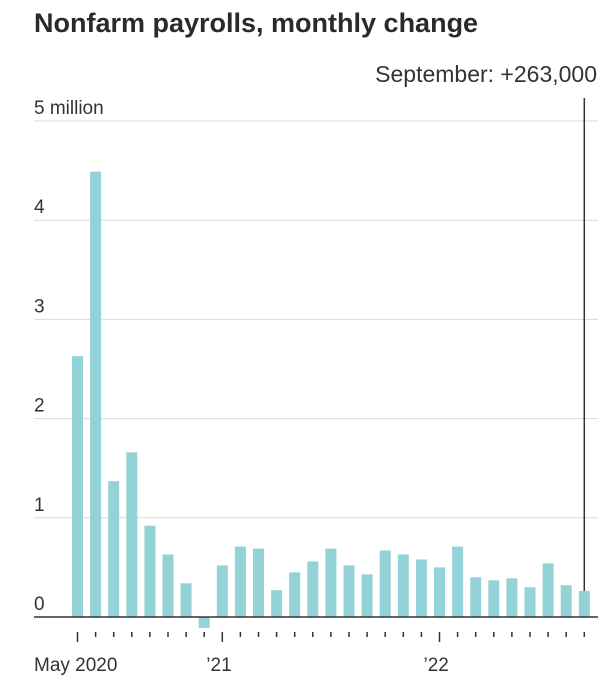 The height and width of the screenshot is (682, 612). Describe the element at coordinates (69, 356) in the screenshot. I see `y-axis-labels: 5 million 4 3 2 1 0` at that location.